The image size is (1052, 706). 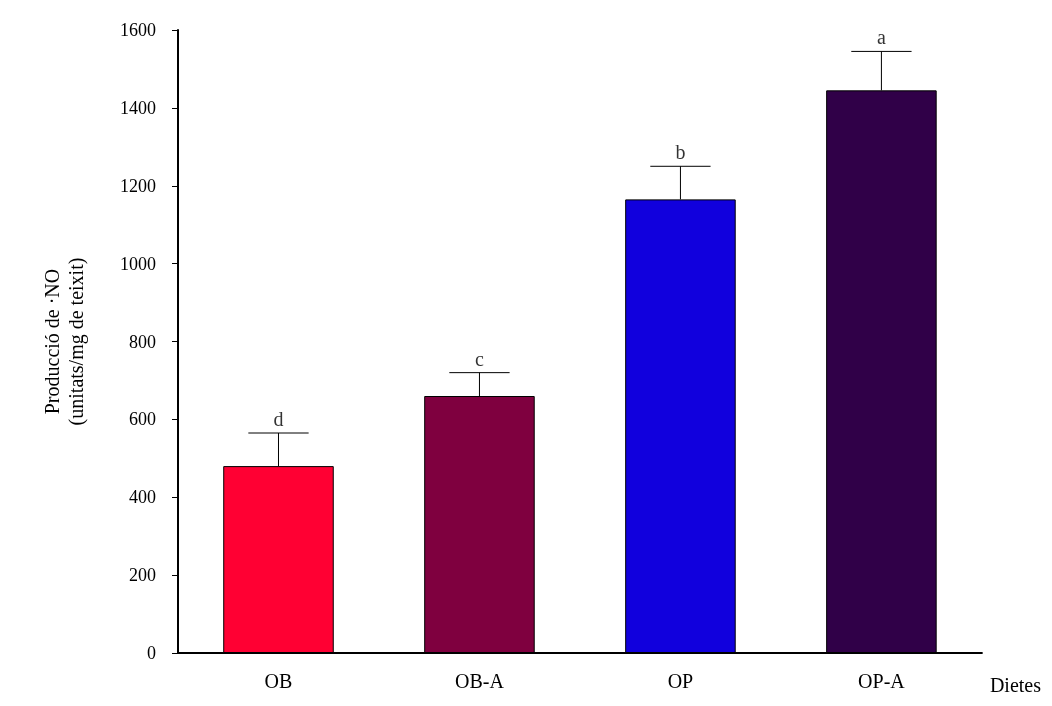 What do you see at coordinates (278, 419) in the screenshot?
I see `annotation: d` at bounding box center [278, 419].